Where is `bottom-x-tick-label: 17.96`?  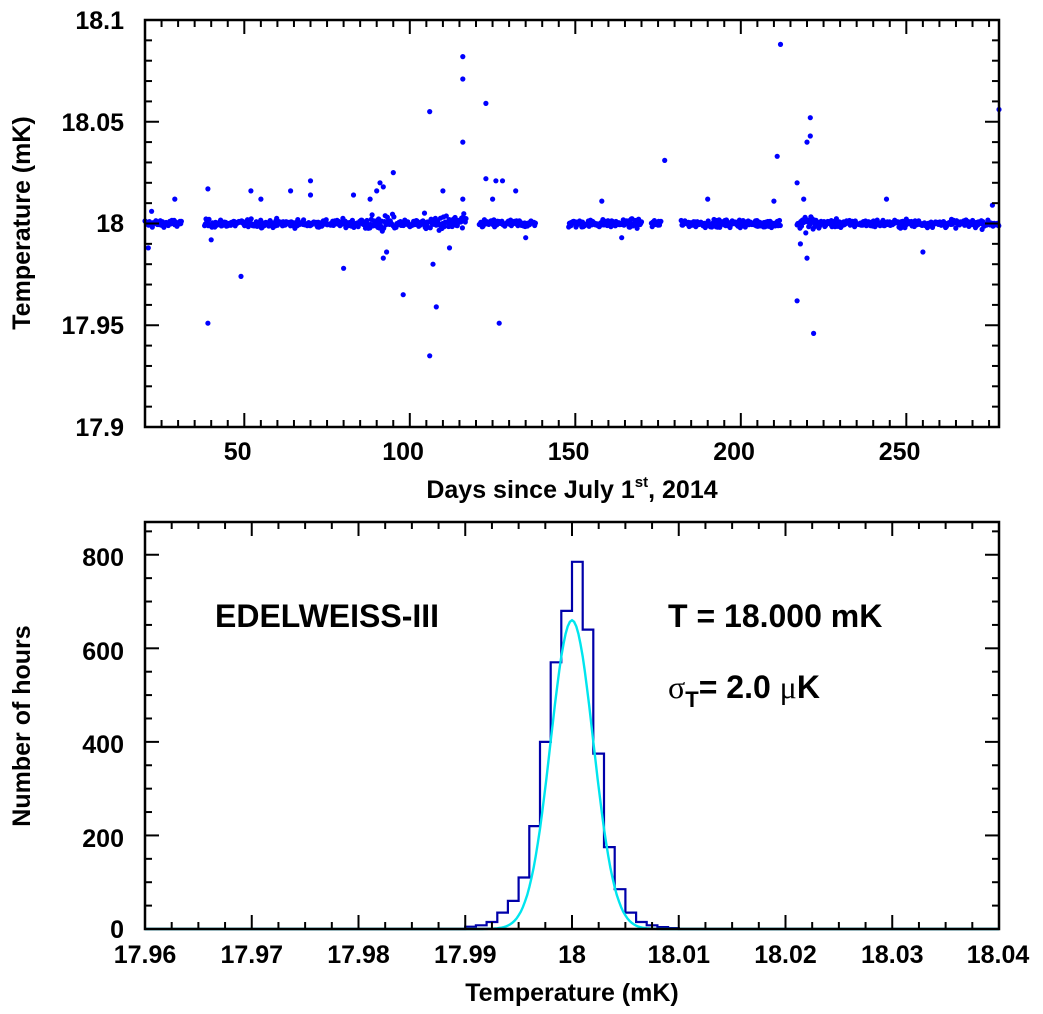
bottom-x-tick-label: 17.96 is located at coordinates (145, 955).